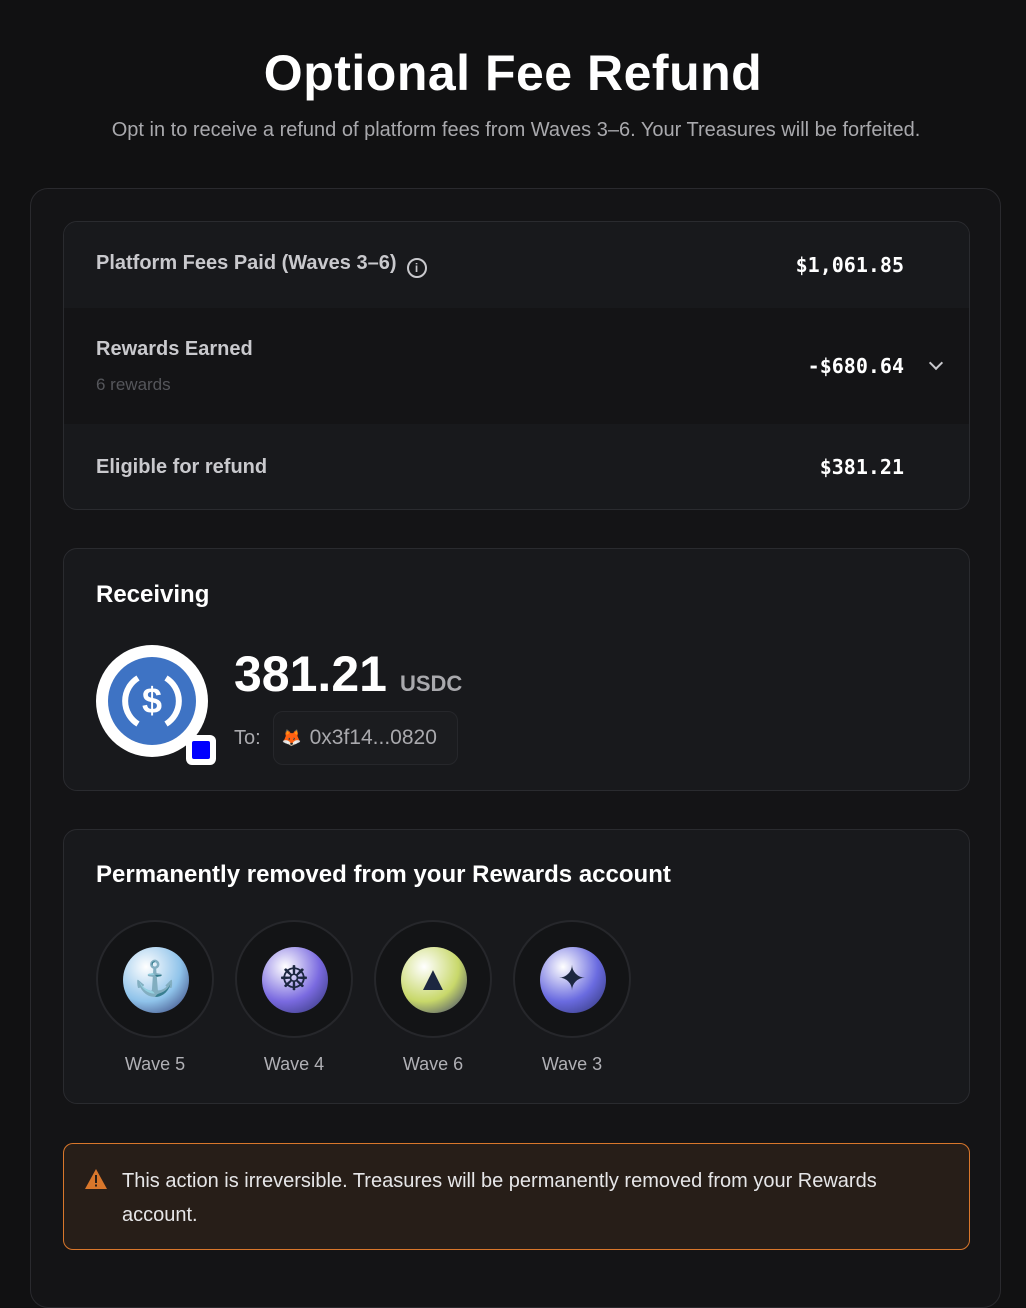 The height and width of the screenshot is (1308, 1026). What do you see at coordinates (431, 683) in the screenshot?
I see `receiving-unit: USDC` at bounding box center [431, 683].